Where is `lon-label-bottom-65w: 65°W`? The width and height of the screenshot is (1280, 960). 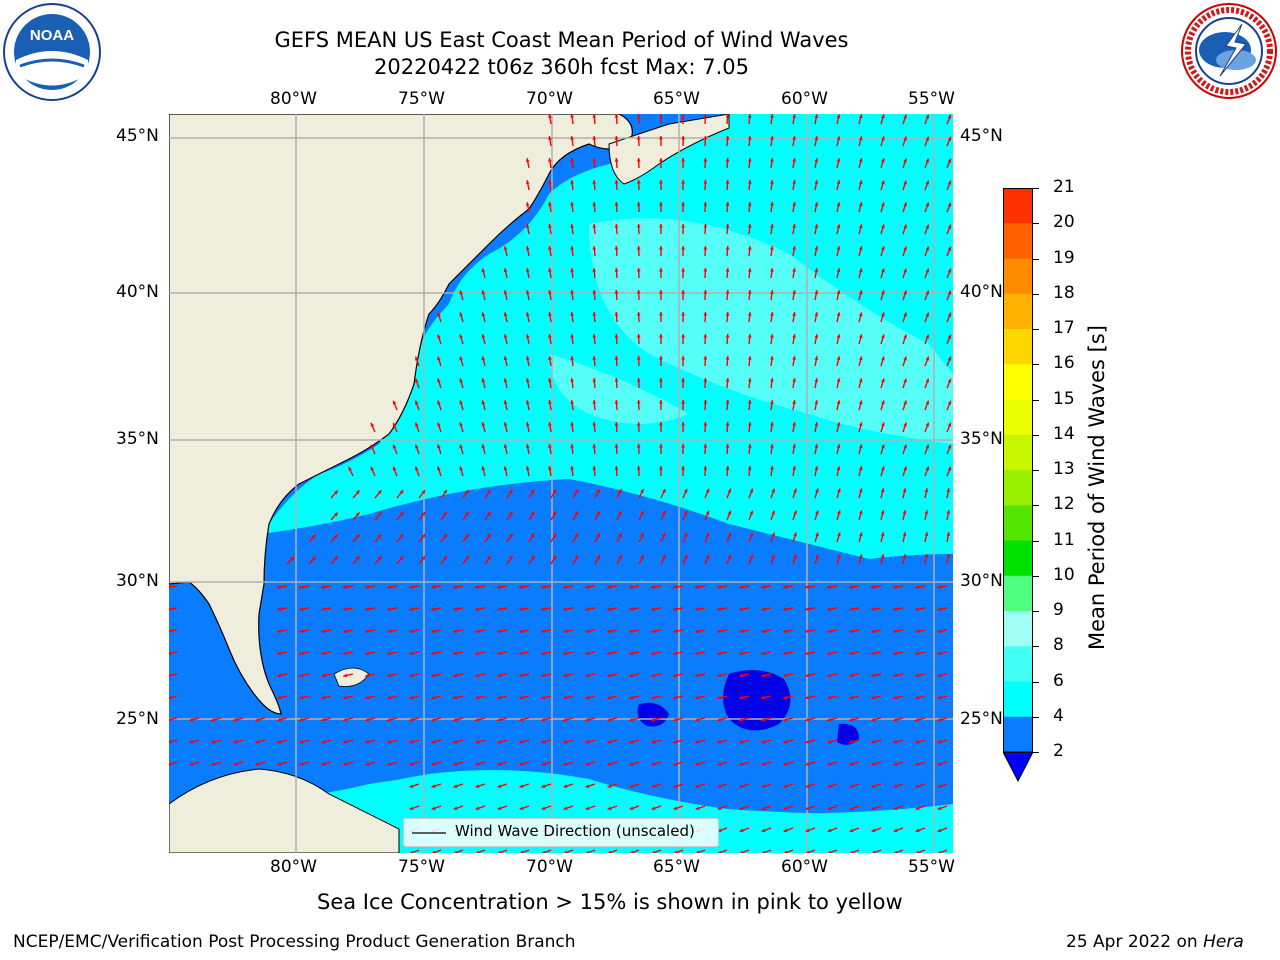 lon-label-bottom-65w: 65°W is located at coordinates (676, 867).